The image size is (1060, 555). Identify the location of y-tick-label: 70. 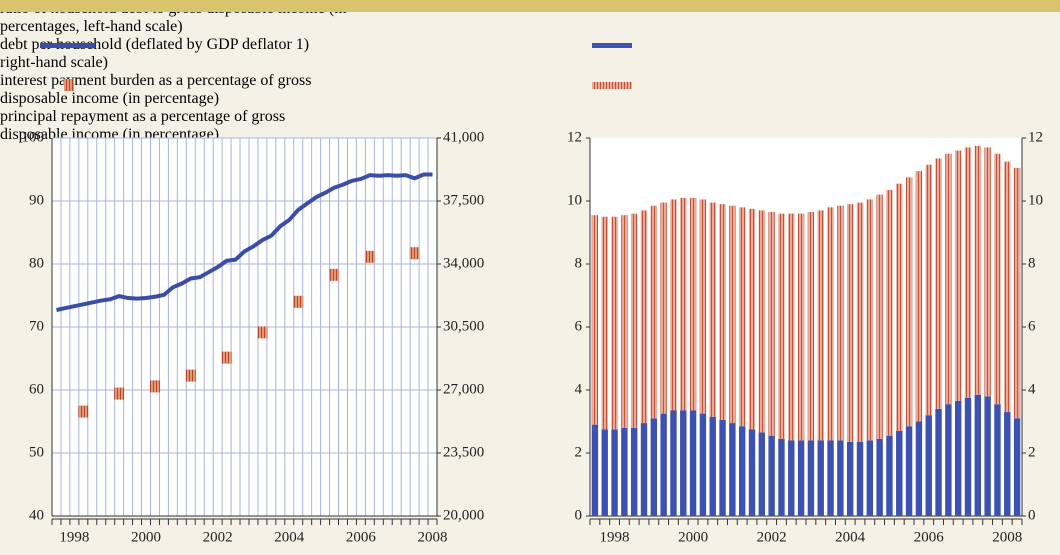
(36, 326).